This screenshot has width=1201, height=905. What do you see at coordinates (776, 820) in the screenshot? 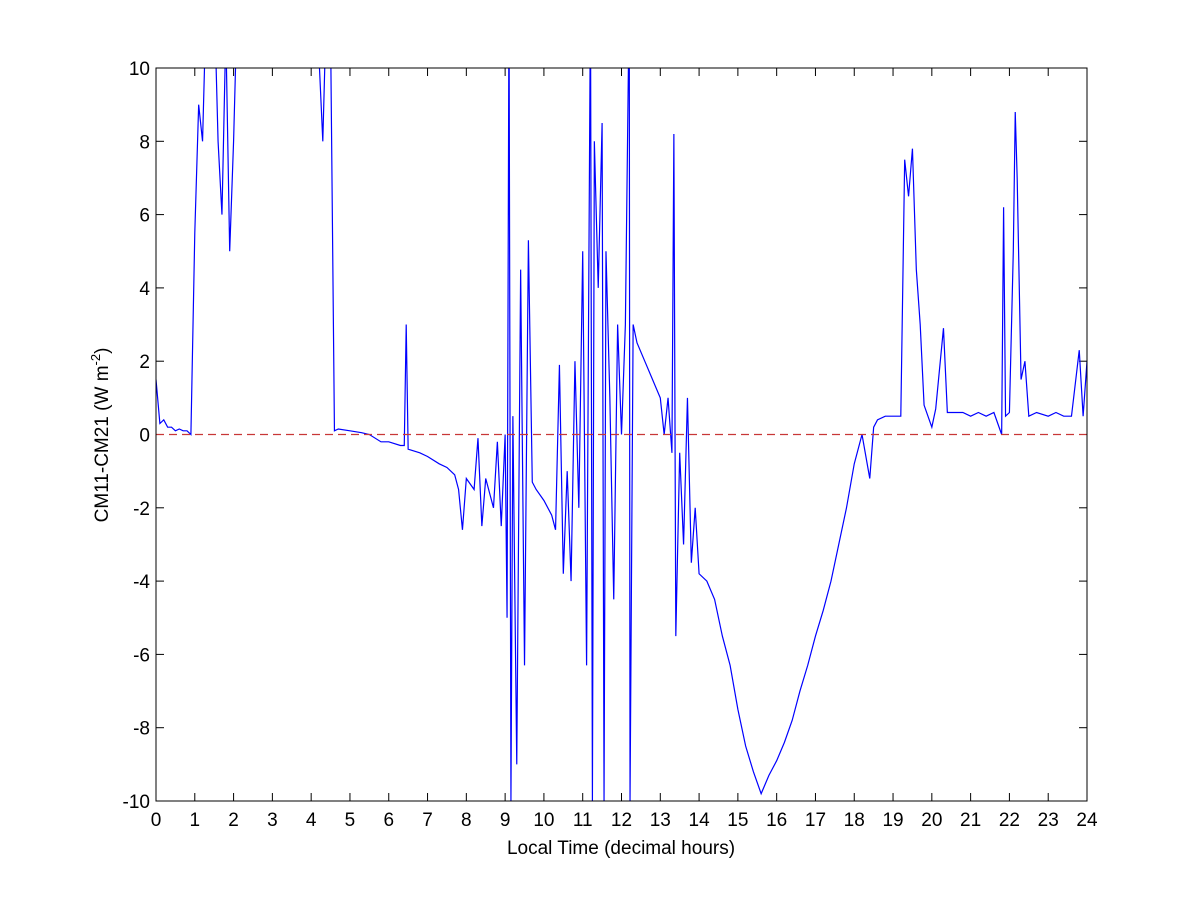
I see `x-tick-label: 16` at bounding box center [776, 820].